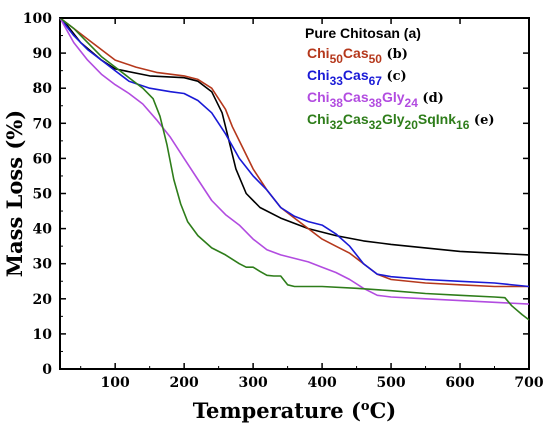  I want to click on y-tick-label: 0, so click(47, 370).